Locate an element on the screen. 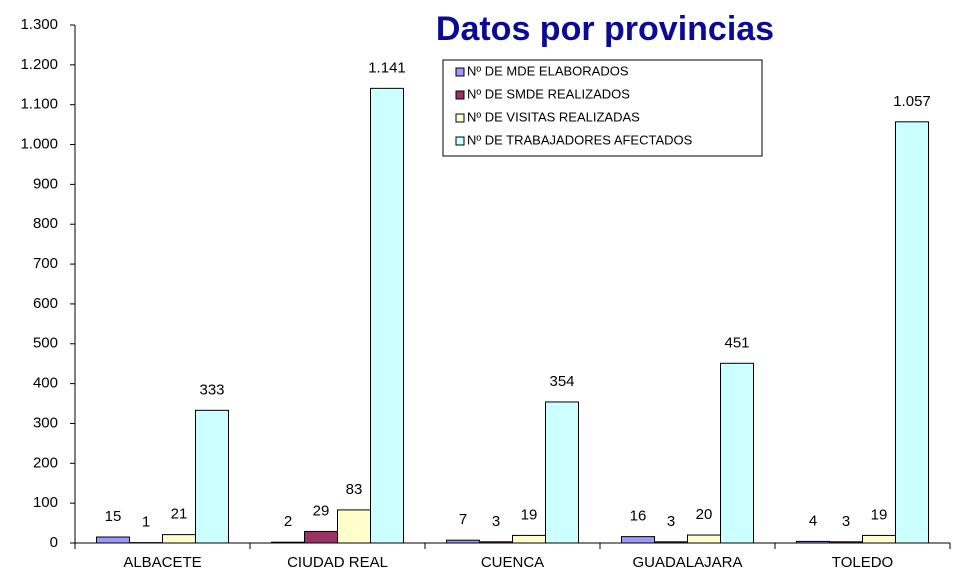 Image resolution: width=954 pixels, height=571 pixels. x-tick-label: CIUDAD REAL is located at coordinates (337, 562).